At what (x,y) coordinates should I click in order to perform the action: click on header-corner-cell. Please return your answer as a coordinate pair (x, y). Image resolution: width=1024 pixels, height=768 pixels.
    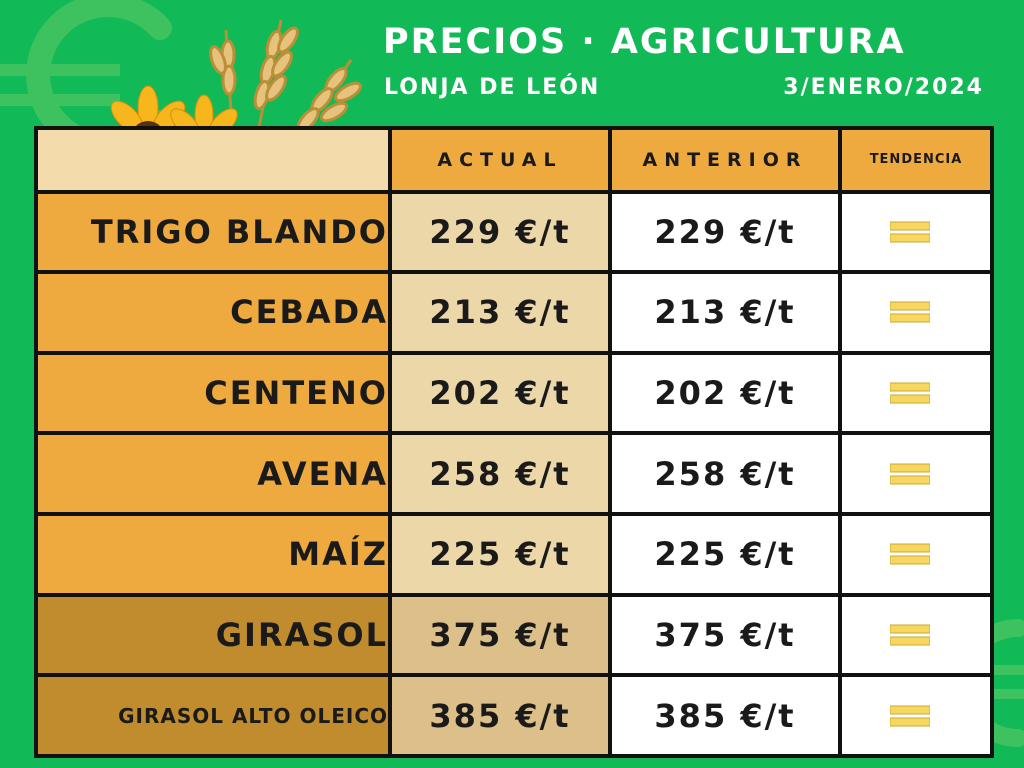
    Looking at the image, I should click on (213, 160).